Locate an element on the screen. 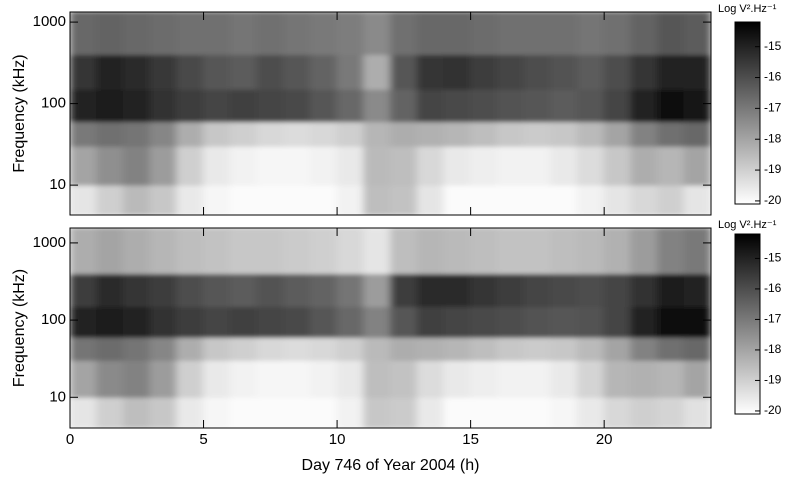  y-axis-label: Frequency (kHz) is located at coordinates (19, 328).